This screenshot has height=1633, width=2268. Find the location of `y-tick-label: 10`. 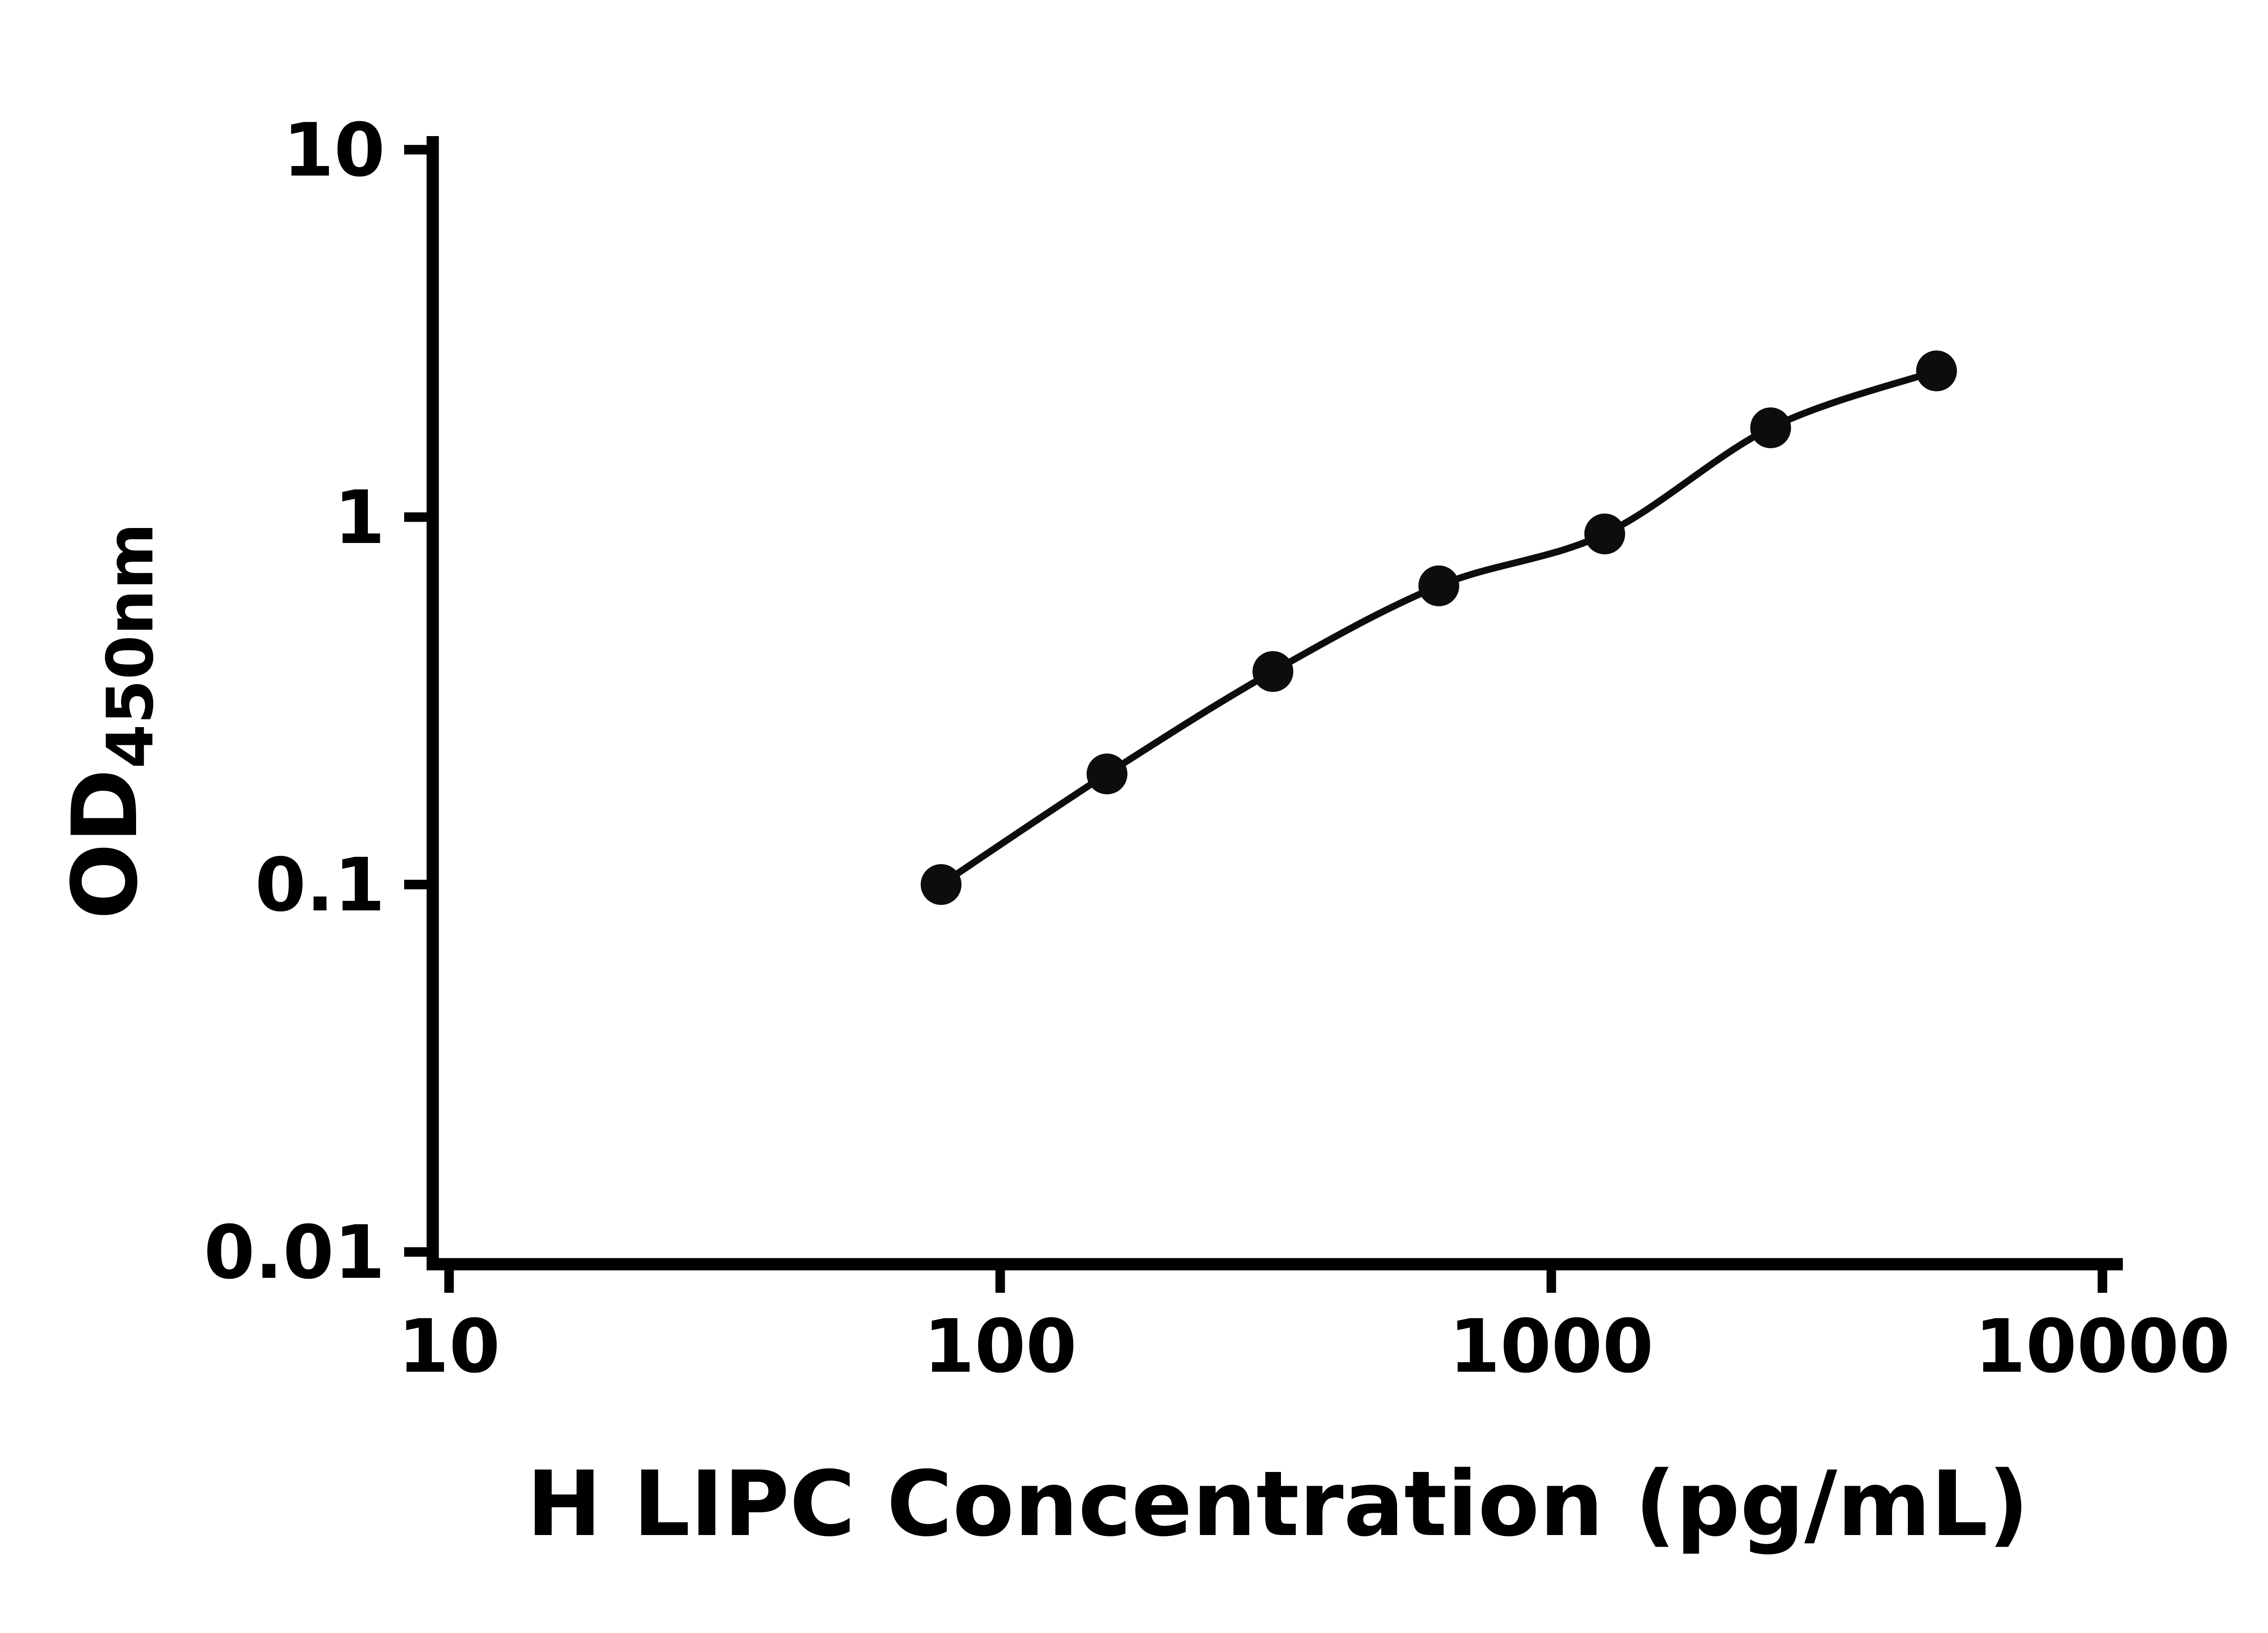

y-tick-label: 10 is located at coordinates (334, 150).